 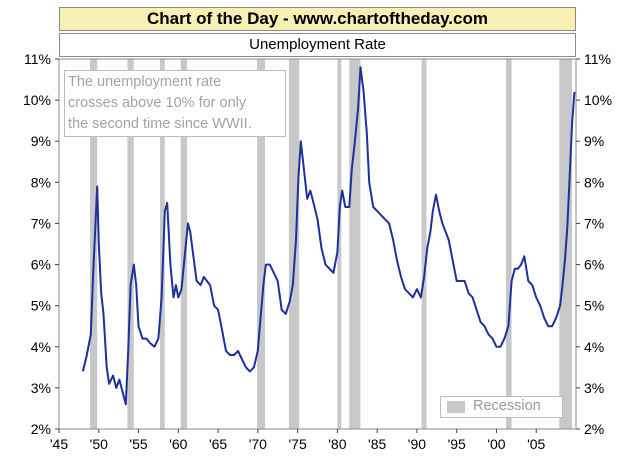 I want to click on annotation-line-2: crosses above 10% for only, so click(x=157, y=103).